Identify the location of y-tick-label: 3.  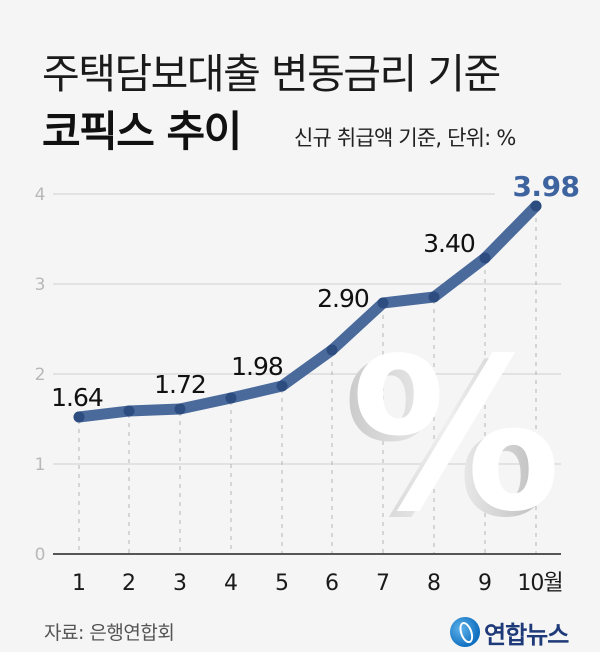
(40, 285).